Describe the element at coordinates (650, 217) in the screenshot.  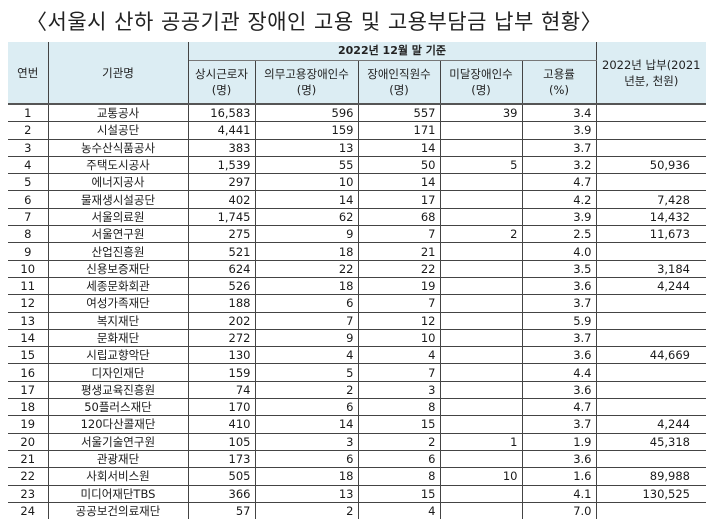
I see `cell-payment: 14,432` at that location.